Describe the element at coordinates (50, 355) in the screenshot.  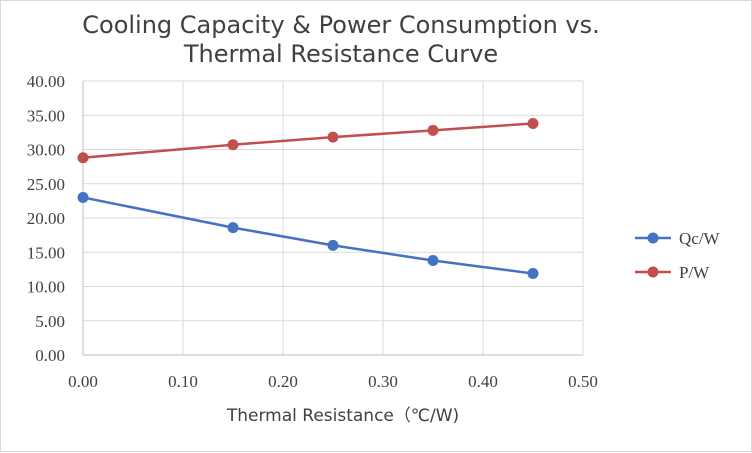
I see `y-tick-label: 0.00` at that location.